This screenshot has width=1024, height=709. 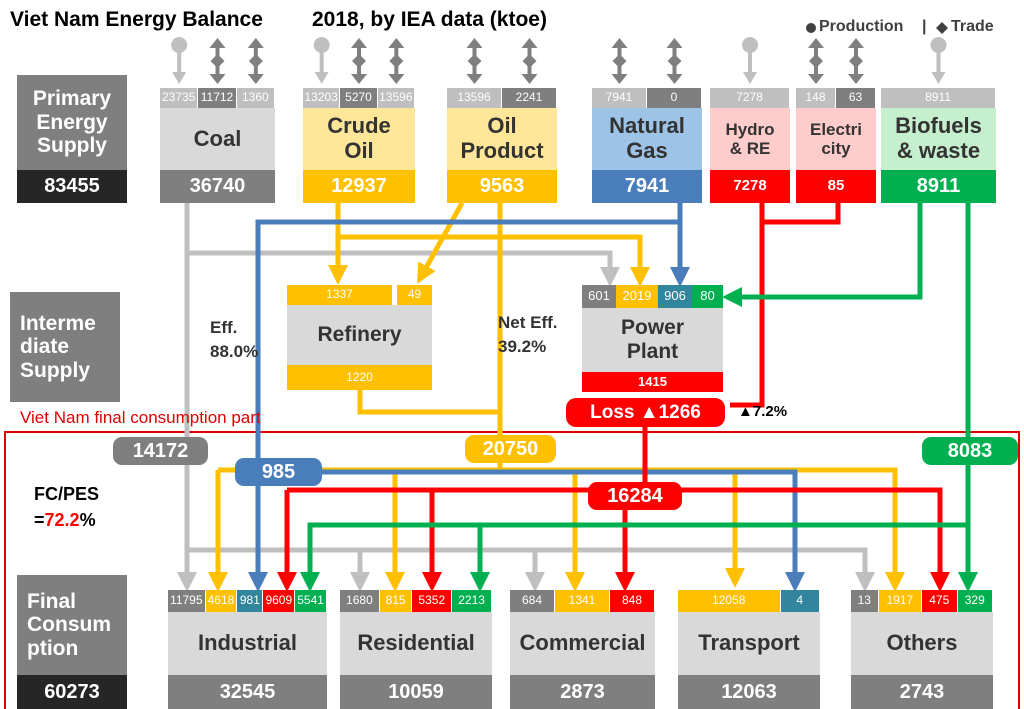 What do you see at coordinates (360, 601) in the screenshot?
I see `sector-input: 1680` at bounding box center [360, 601].